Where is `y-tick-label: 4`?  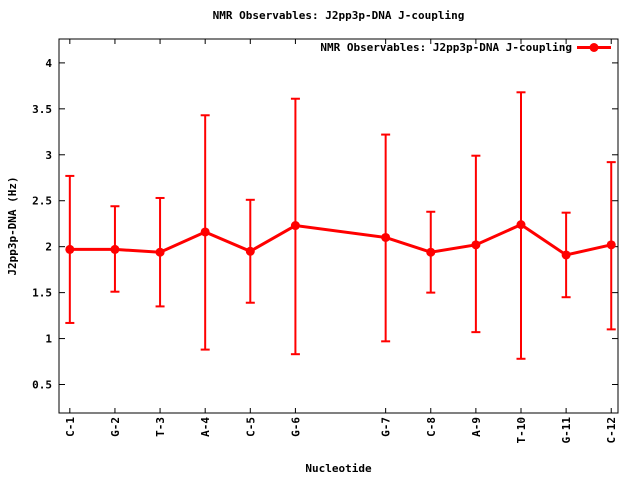
y-tick-label: 4 is located at coordinates (48, 63).